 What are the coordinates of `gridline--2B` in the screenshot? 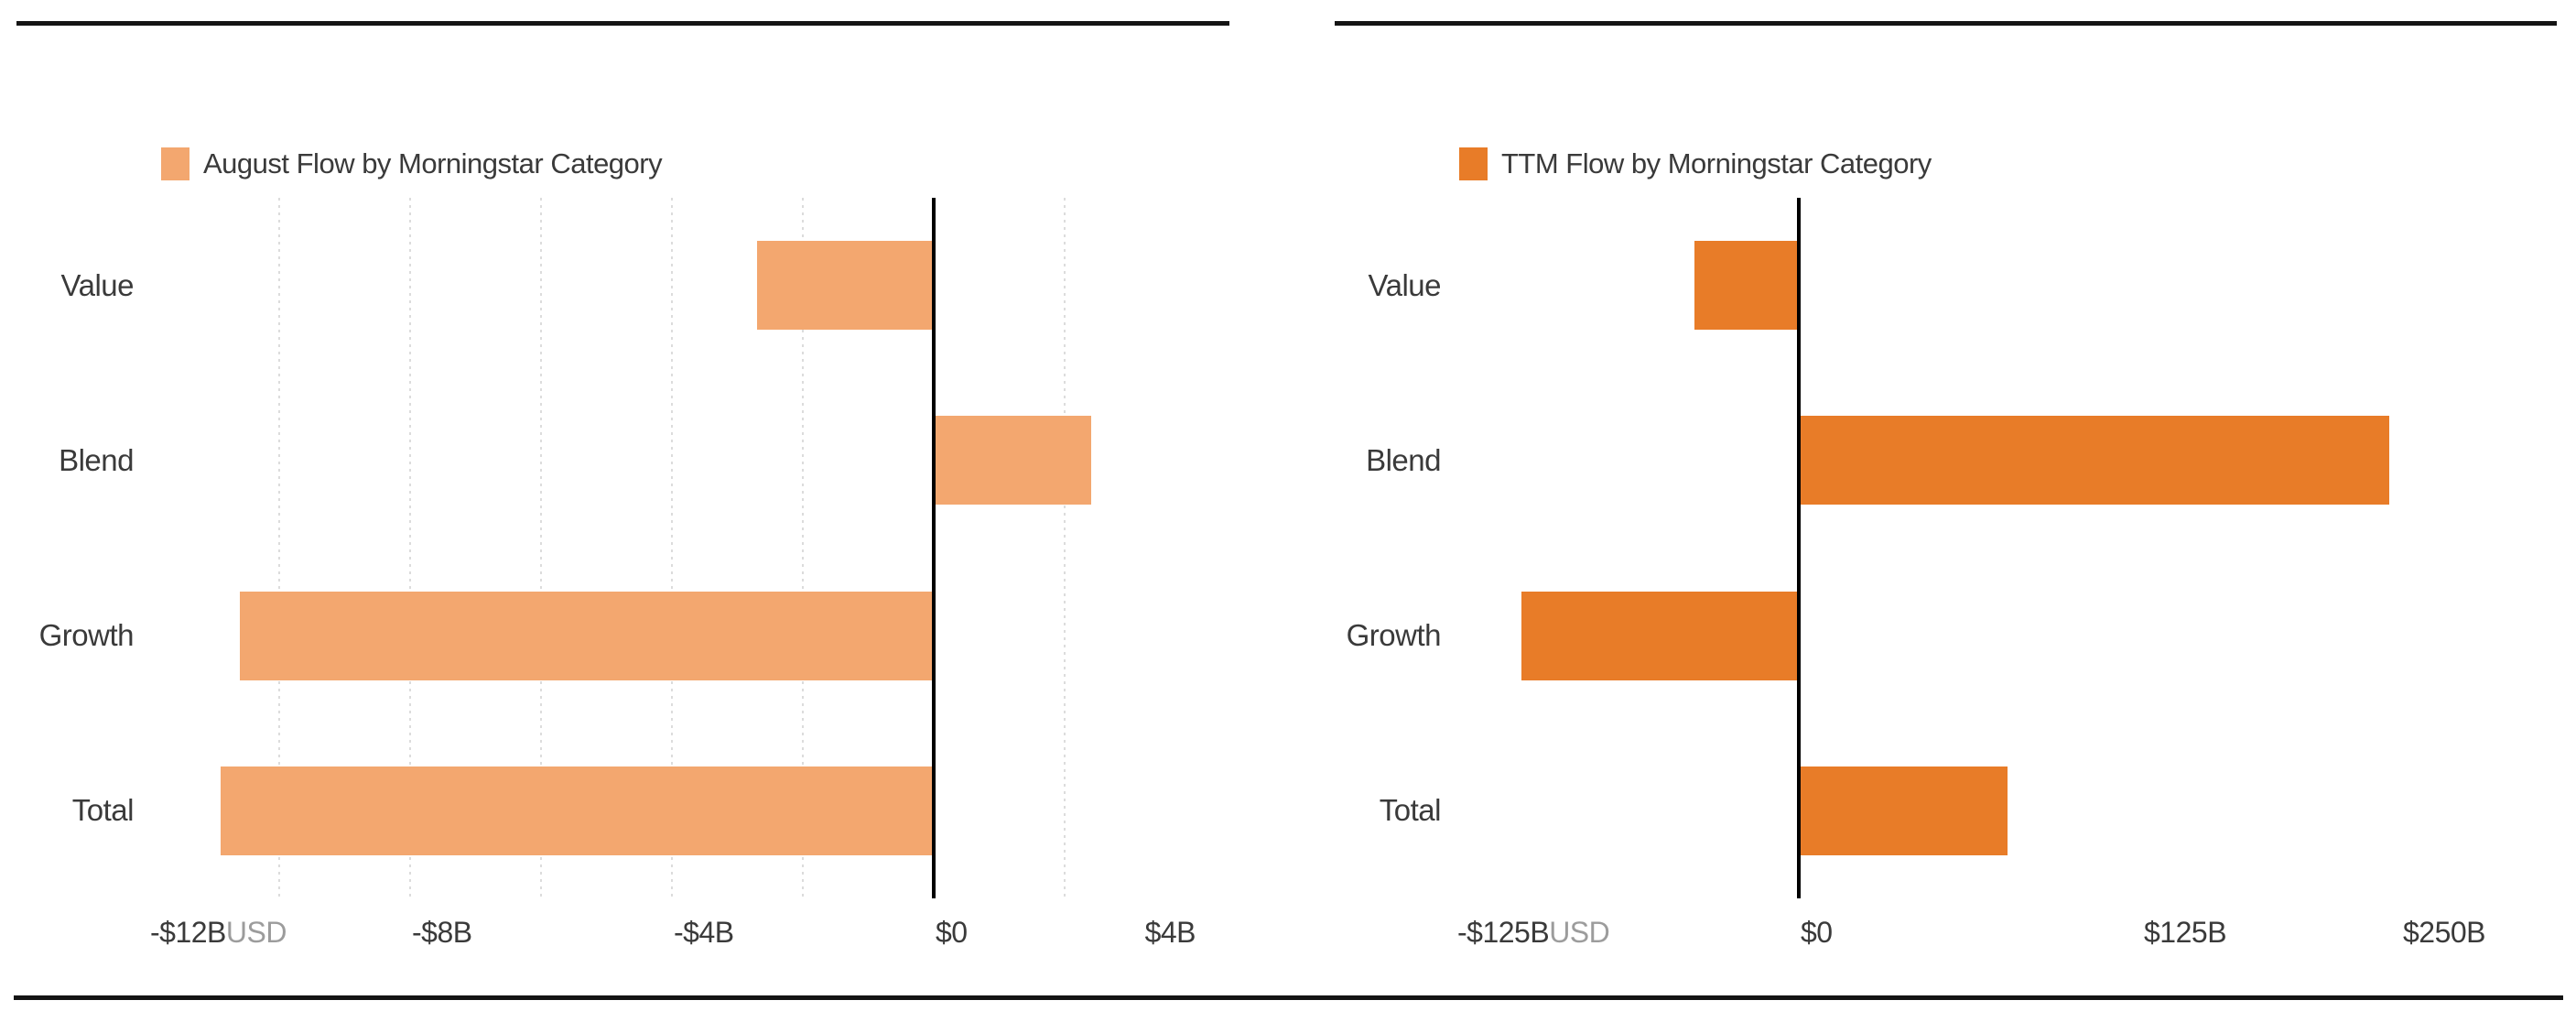 It's located at (803, 548).